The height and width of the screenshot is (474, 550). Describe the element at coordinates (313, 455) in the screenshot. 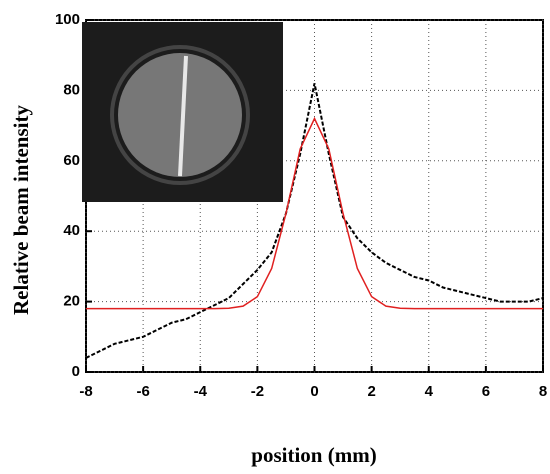

I see `x-axis-title: position (mm)` at that location.